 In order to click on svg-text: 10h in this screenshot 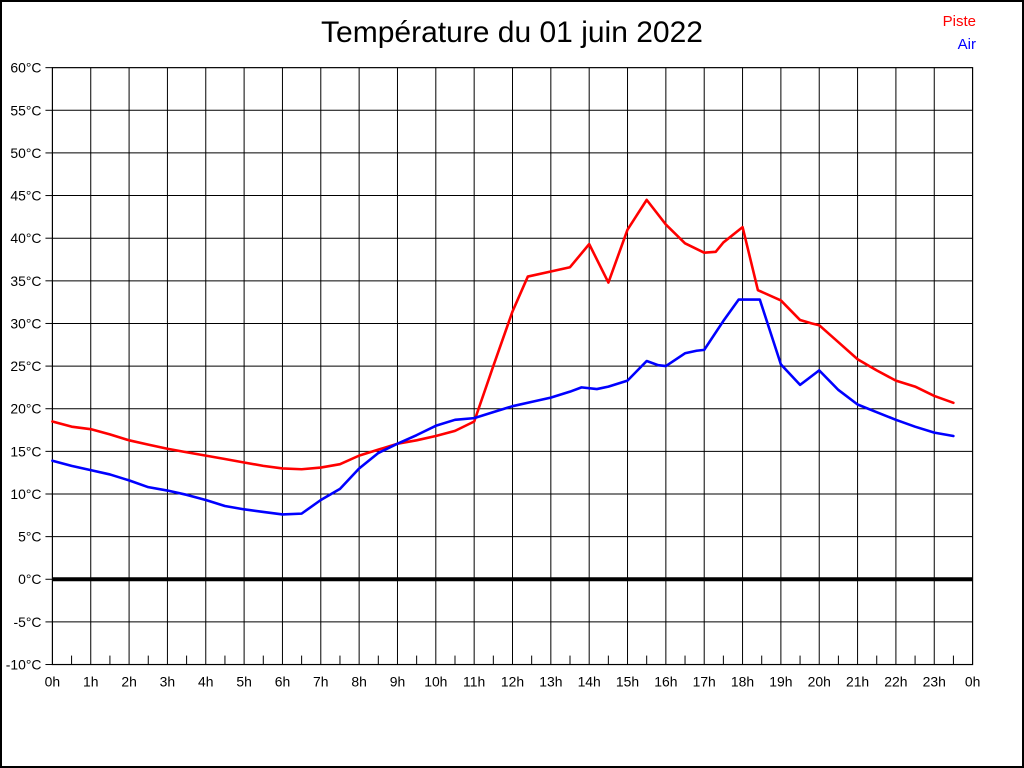, I will do `click(435, 681)`.